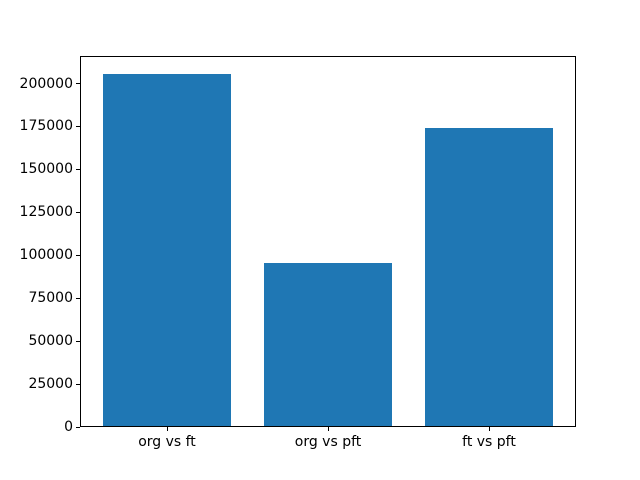 The height and width of the screenshot is (480, 640). What do you see at coordinates (46, 212) in the screenshot?
I see `y-tick-label: 125000` at bounding box center [46, 212].